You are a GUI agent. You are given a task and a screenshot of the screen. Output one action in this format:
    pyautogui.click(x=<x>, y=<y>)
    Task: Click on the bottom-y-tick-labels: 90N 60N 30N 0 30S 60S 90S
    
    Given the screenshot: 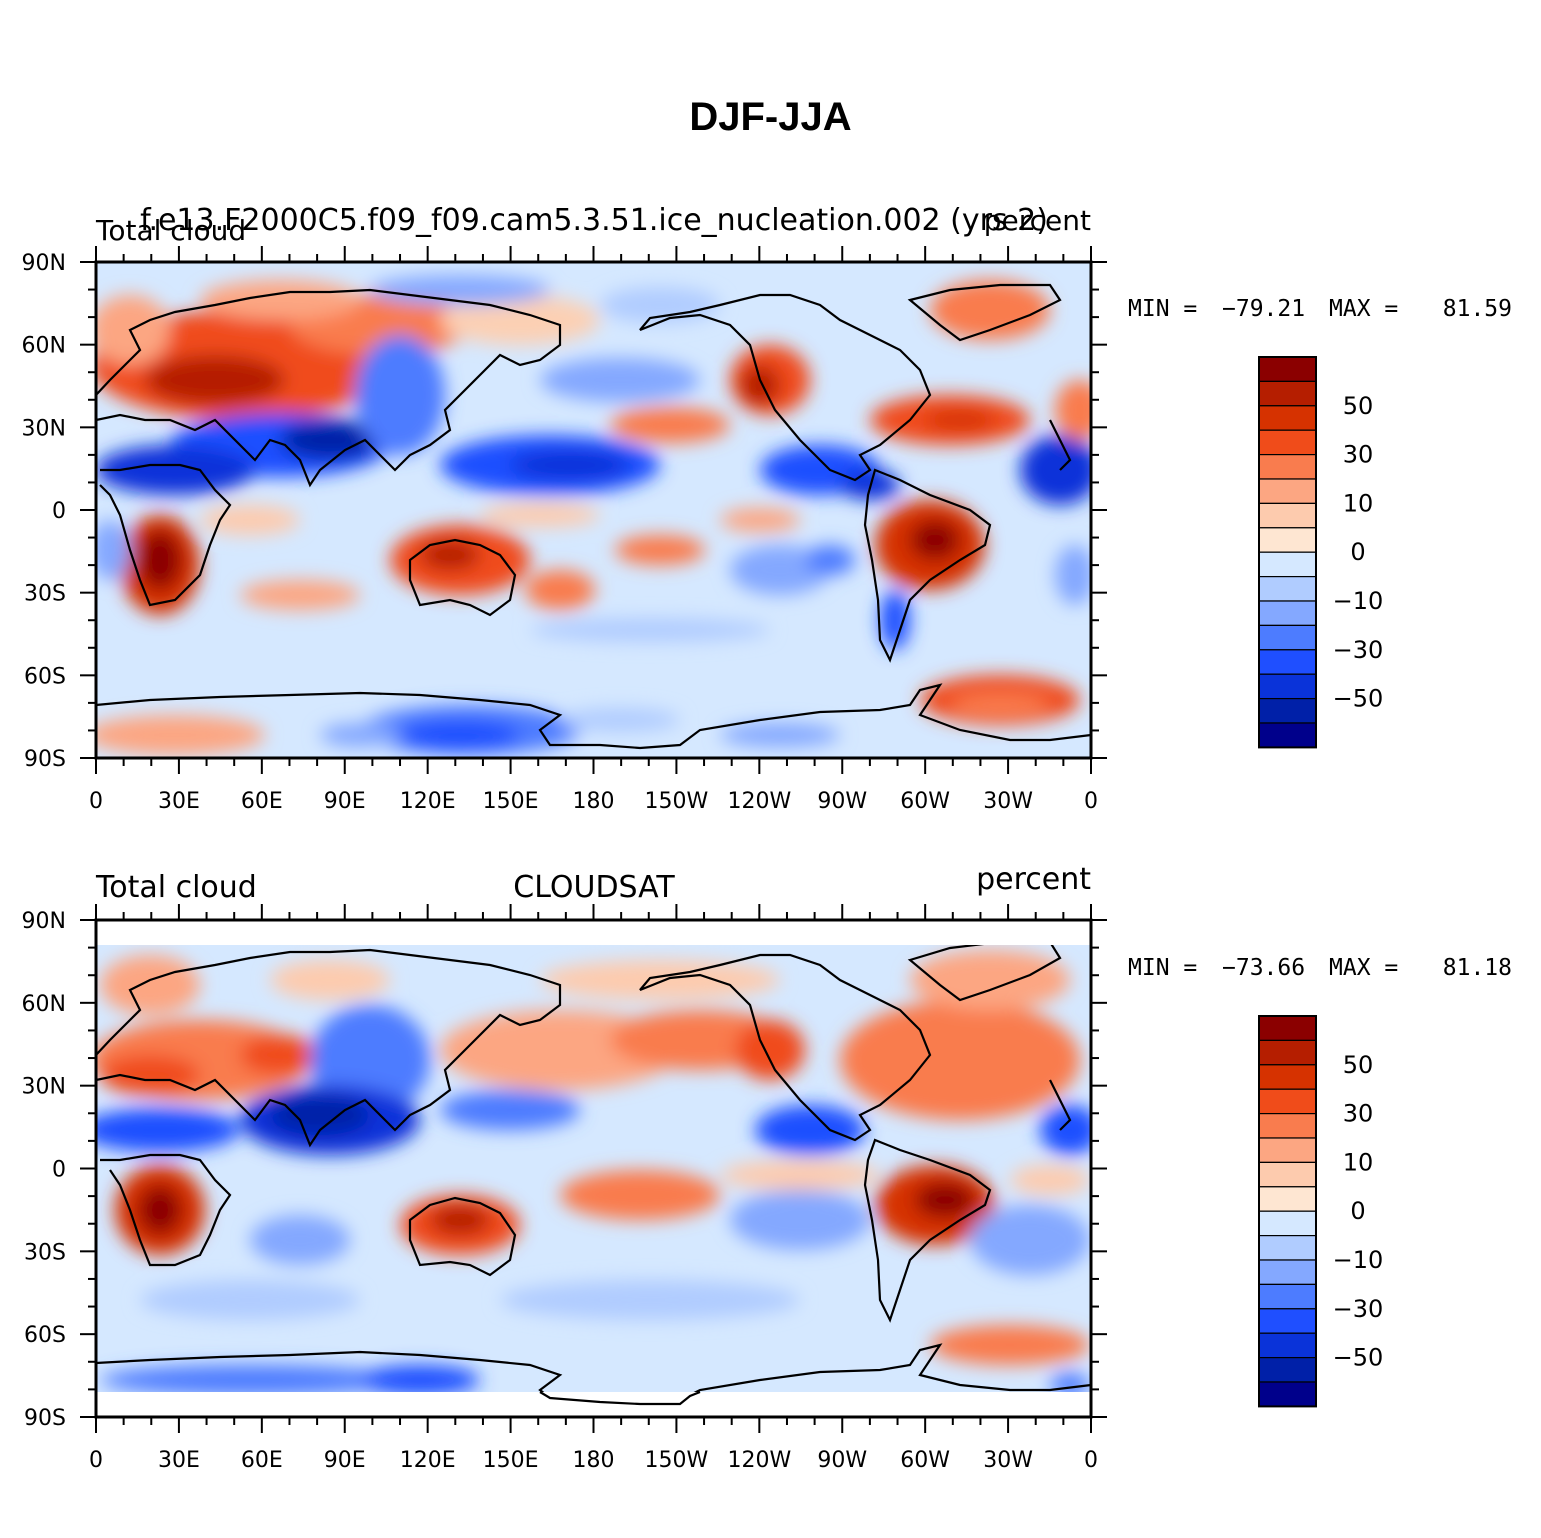 What is the action you would take?
    pyautogui.click(x=44, y=1170)
    